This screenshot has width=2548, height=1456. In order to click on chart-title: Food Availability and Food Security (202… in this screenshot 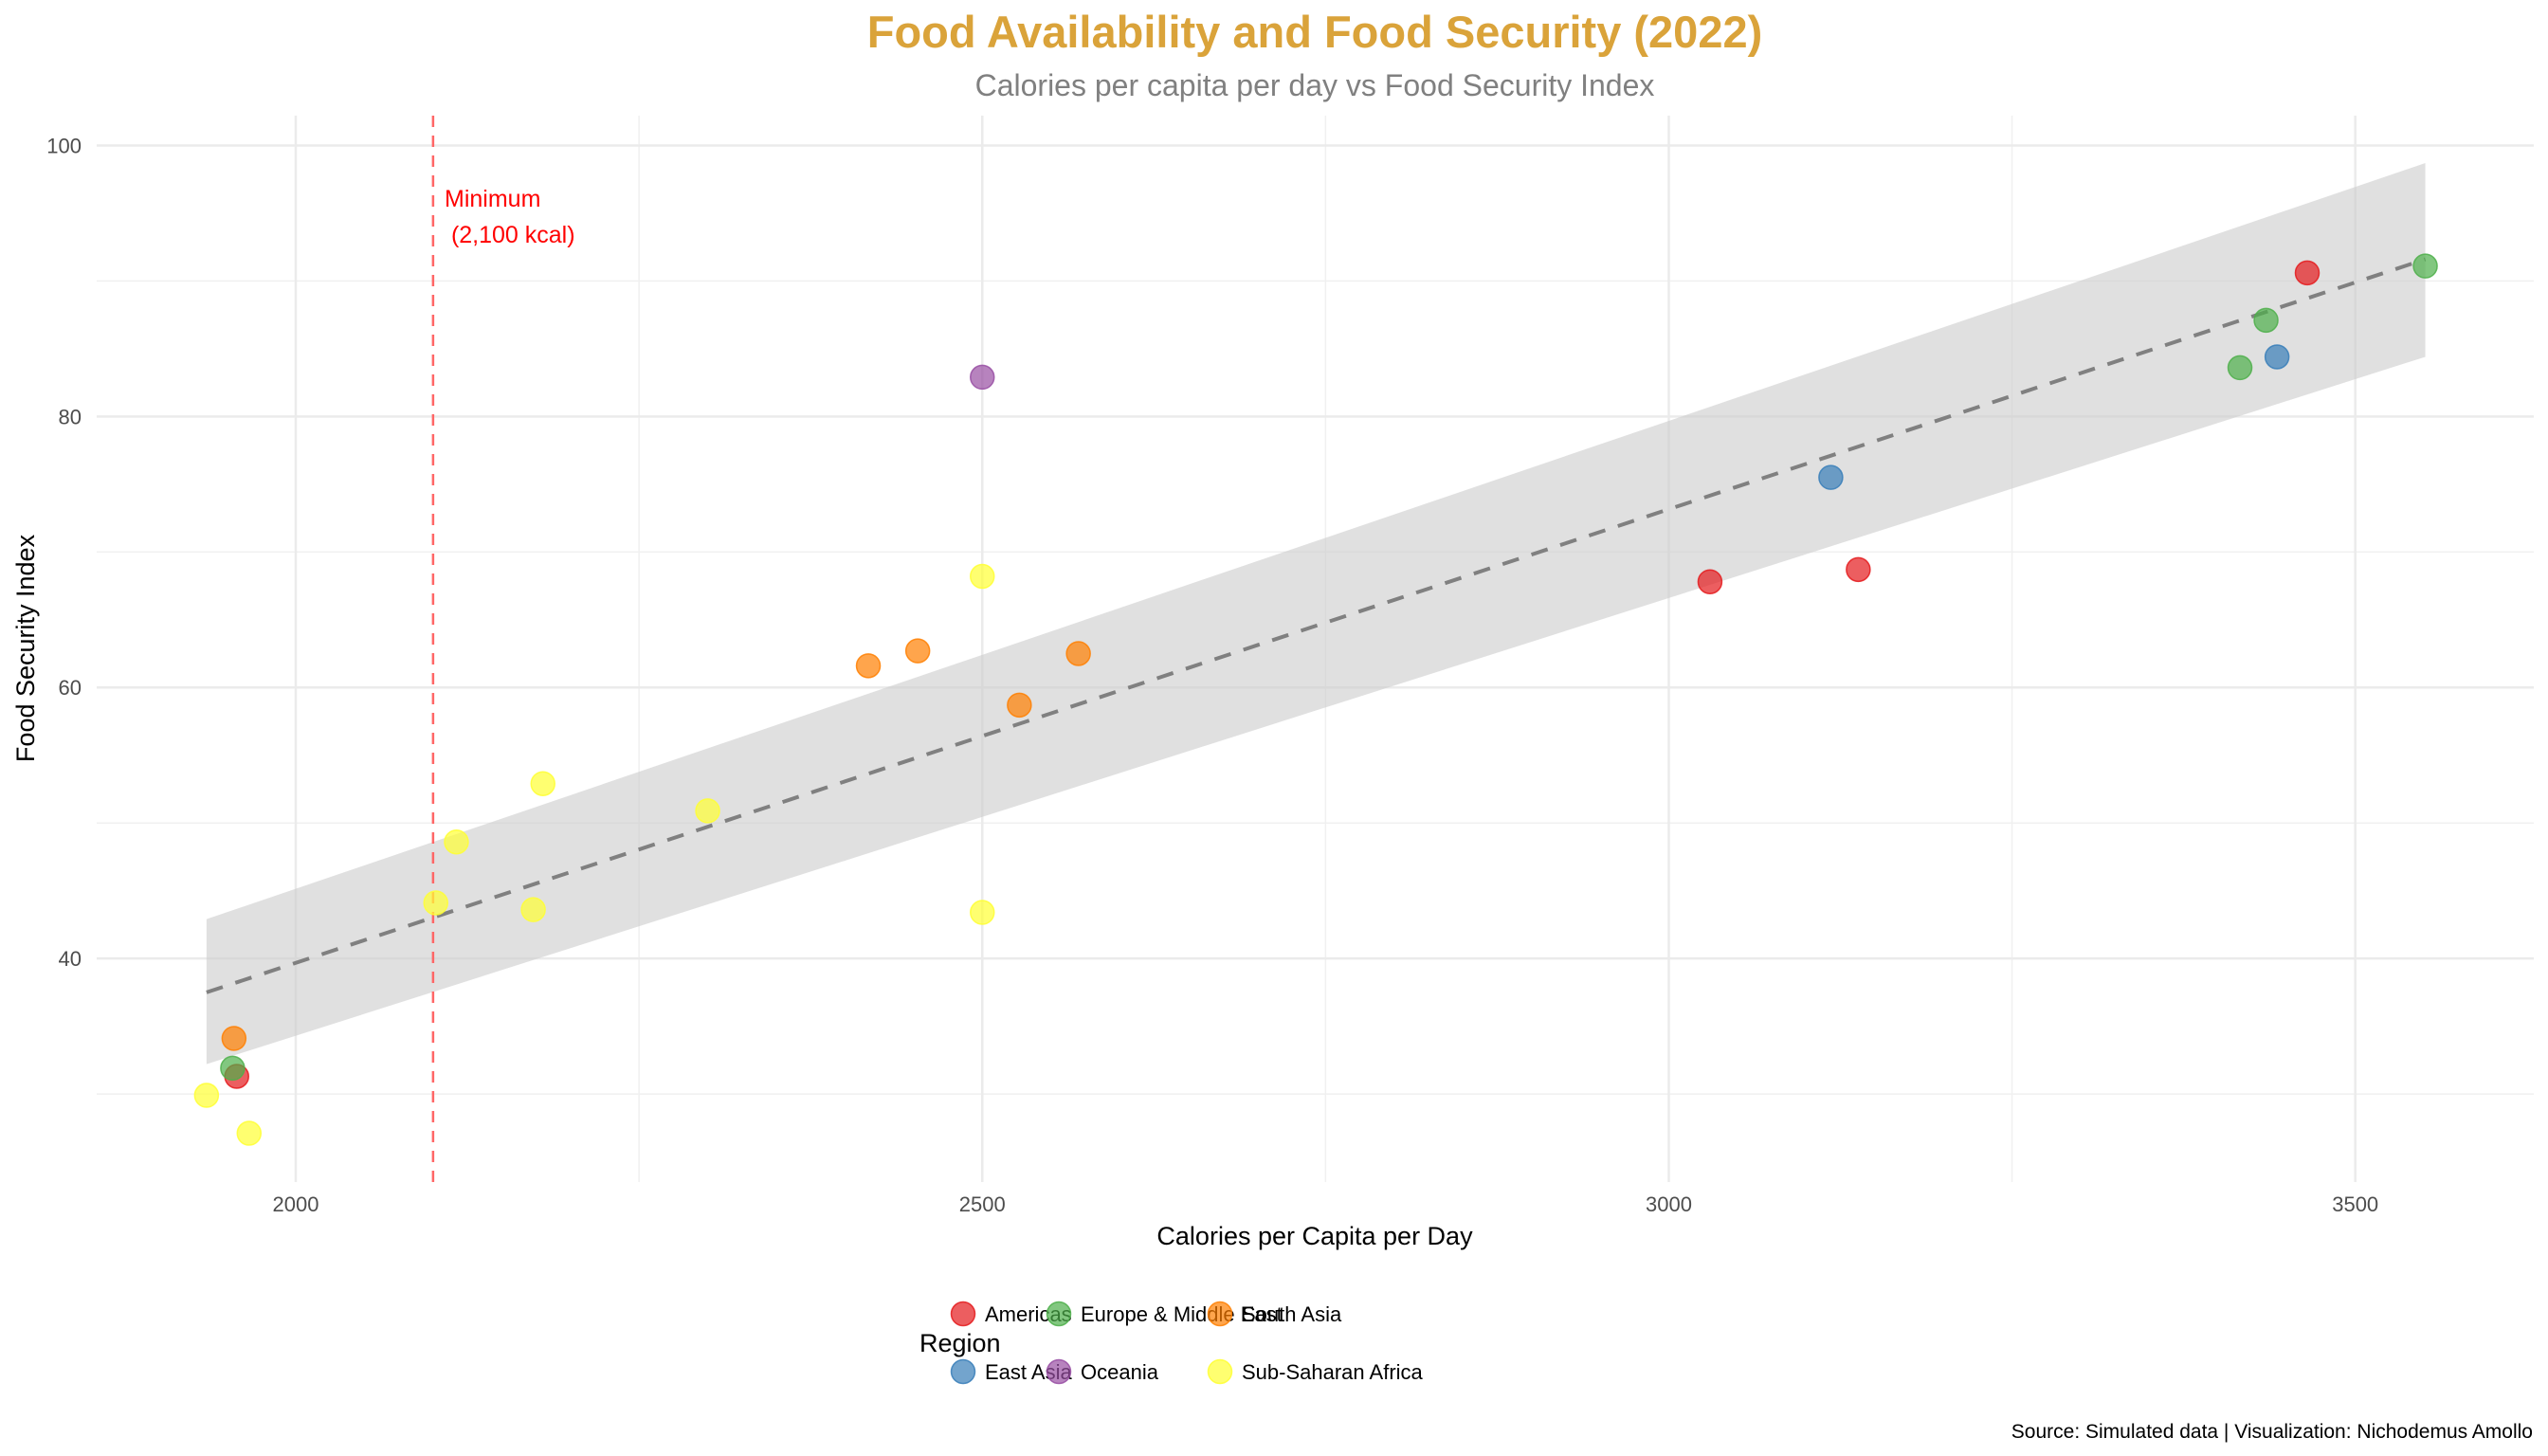, I will do `click(1315, 32)`.